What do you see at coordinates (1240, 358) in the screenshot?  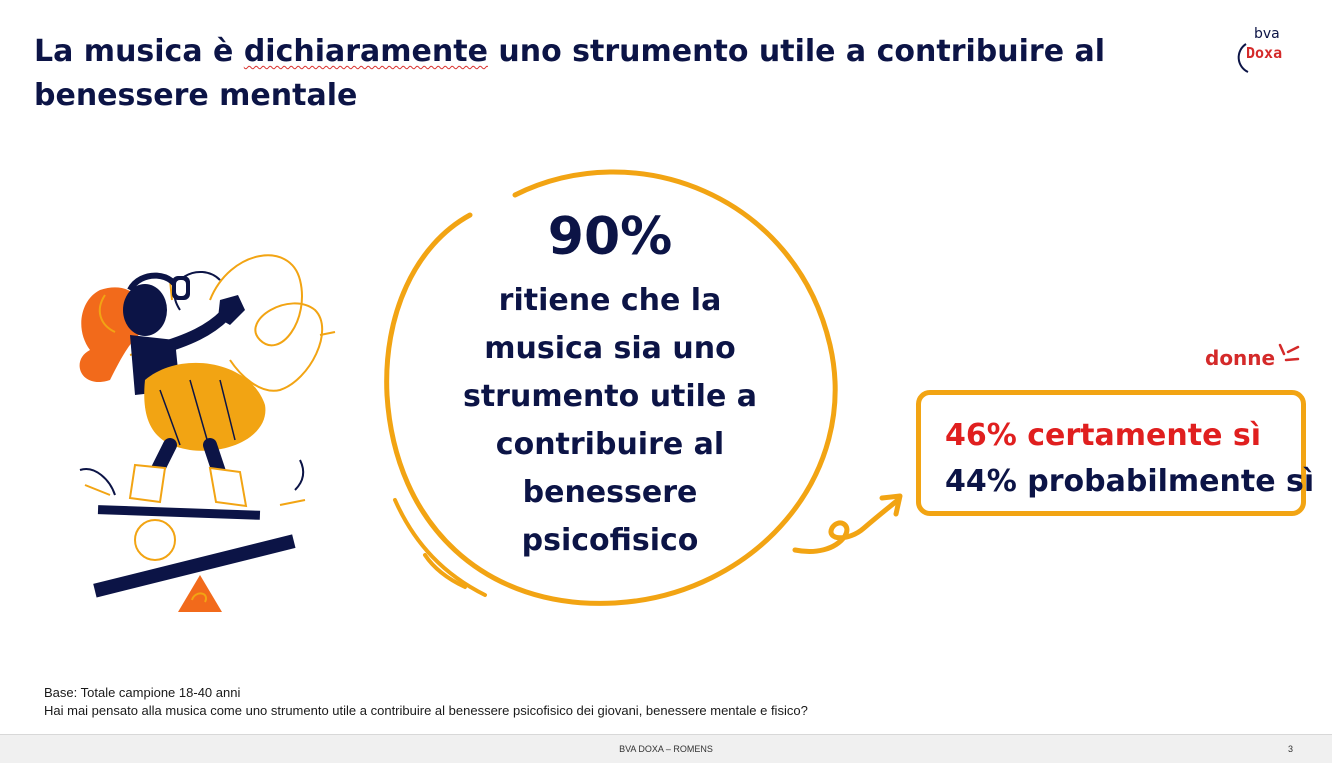 I see `donne-label: donne` at bounding box center [1240, 358].